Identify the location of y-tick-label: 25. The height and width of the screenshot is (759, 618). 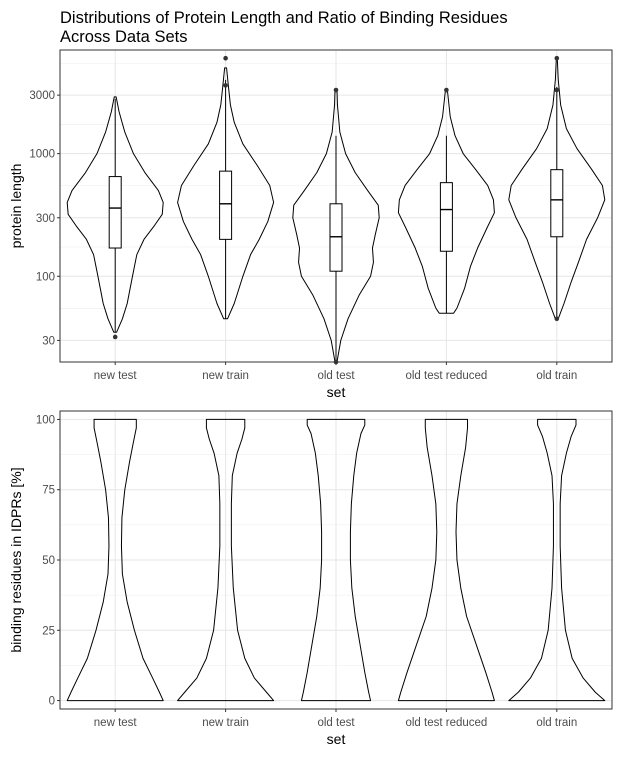
(48, 631).